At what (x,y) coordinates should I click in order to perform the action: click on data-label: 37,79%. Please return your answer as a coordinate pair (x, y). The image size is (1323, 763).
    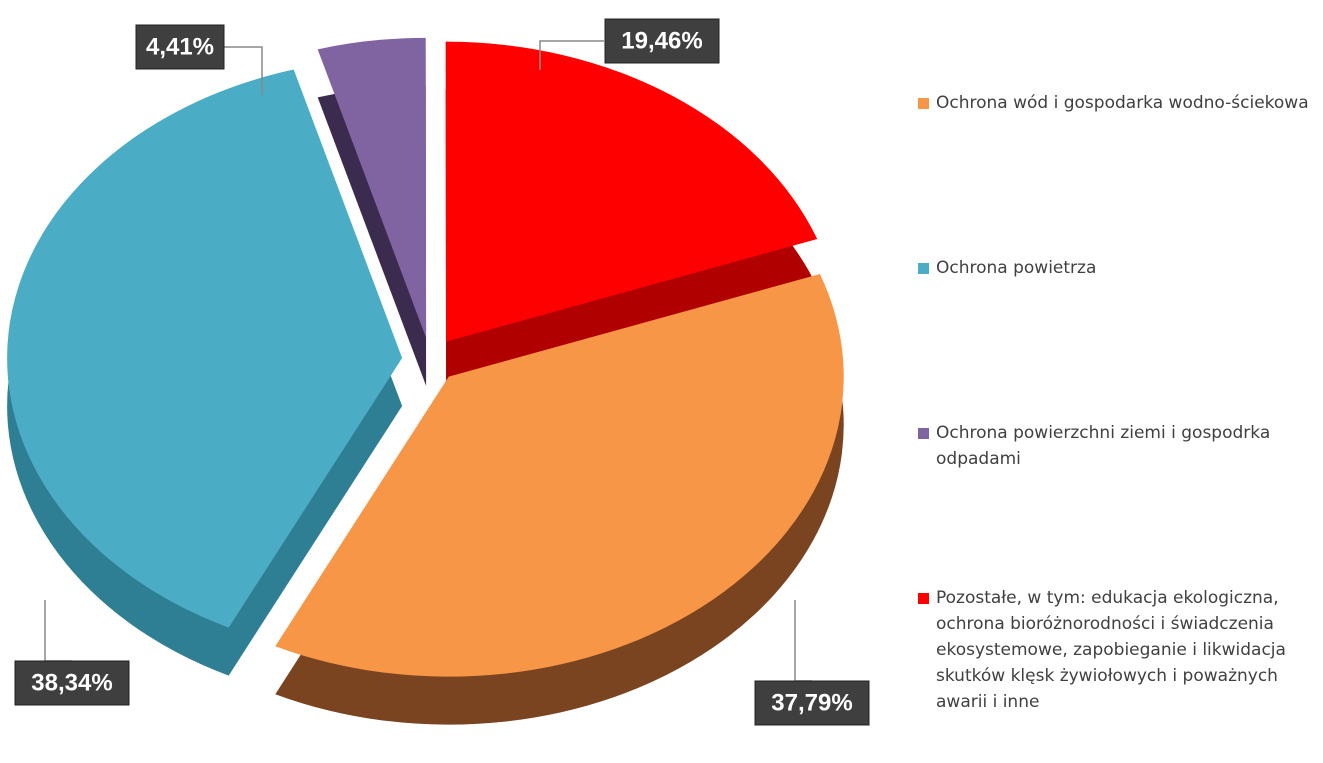
    Looking at the image, I should click on (811, 702).